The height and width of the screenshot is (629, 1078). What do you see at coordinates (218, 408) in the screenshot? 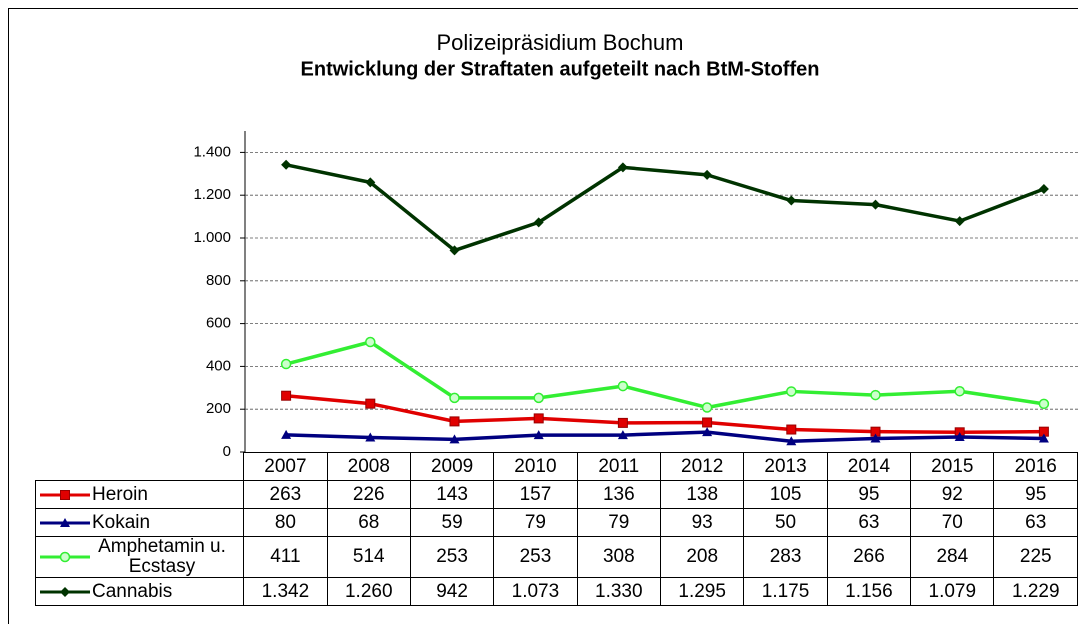
I see `y-tick-label: 200` at bounding box center [218, 408].